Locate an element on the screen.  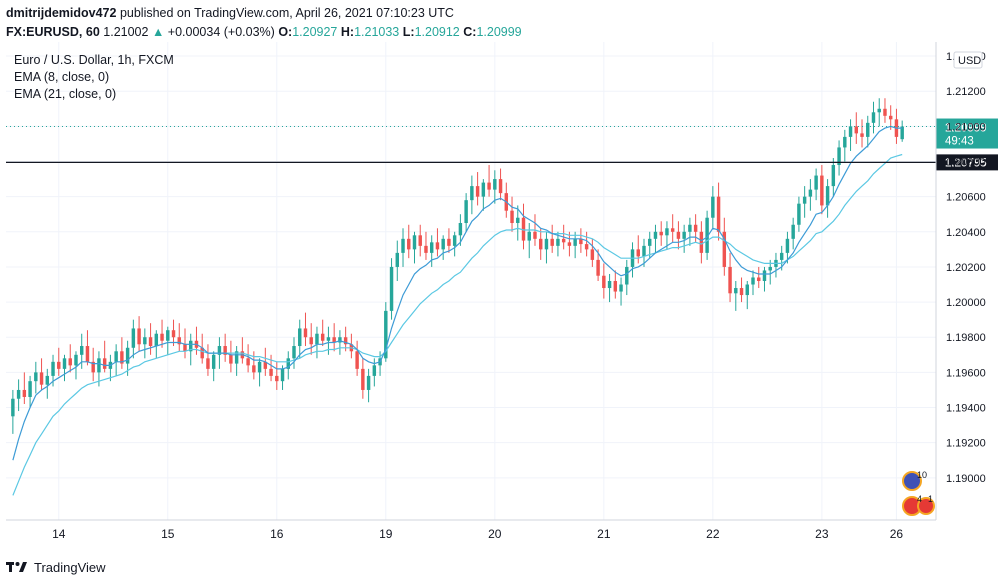
close-label: C: is located at coordinates (470, 32).